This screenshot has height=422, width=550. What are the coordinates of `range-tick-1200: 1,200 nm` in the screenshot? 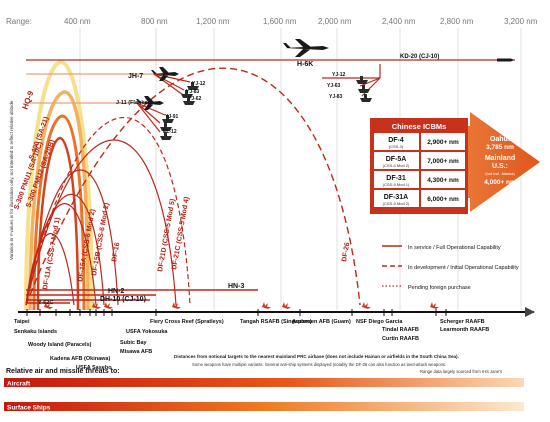 It's located at (213, 21).